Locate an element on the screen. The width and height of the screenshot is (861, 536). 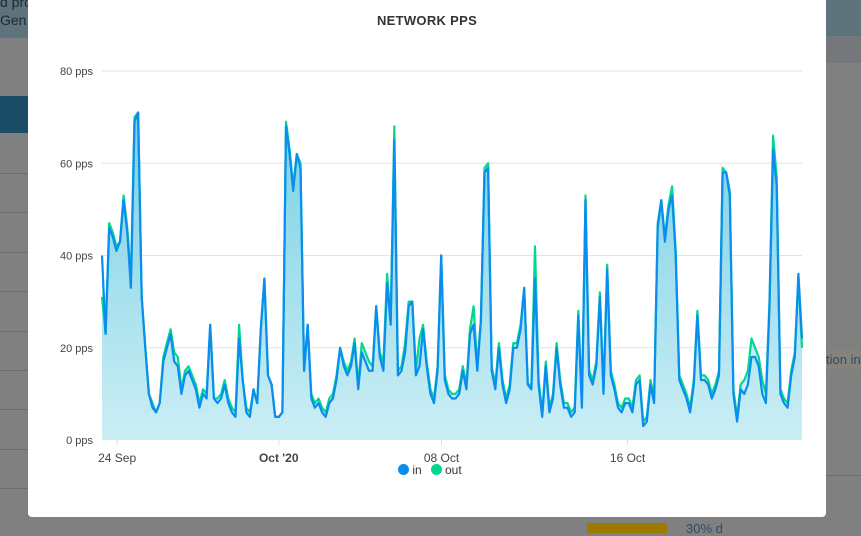
background-selected-row is located at coordinates (14, 114).